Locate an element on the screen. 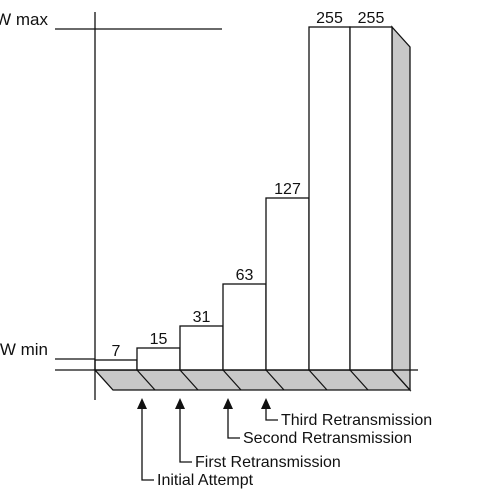 This screenshot has height=504, width=490. data-label: 7 is located at coordinates (116, 351).